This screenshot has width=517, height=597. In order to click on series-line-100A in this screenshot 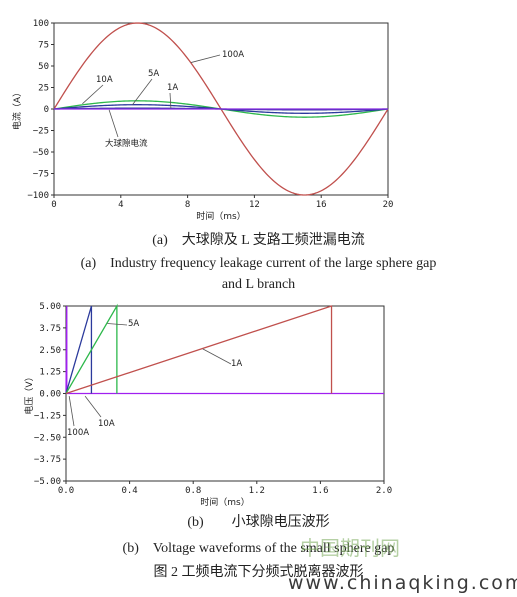, I will do `click(224, 350)`.